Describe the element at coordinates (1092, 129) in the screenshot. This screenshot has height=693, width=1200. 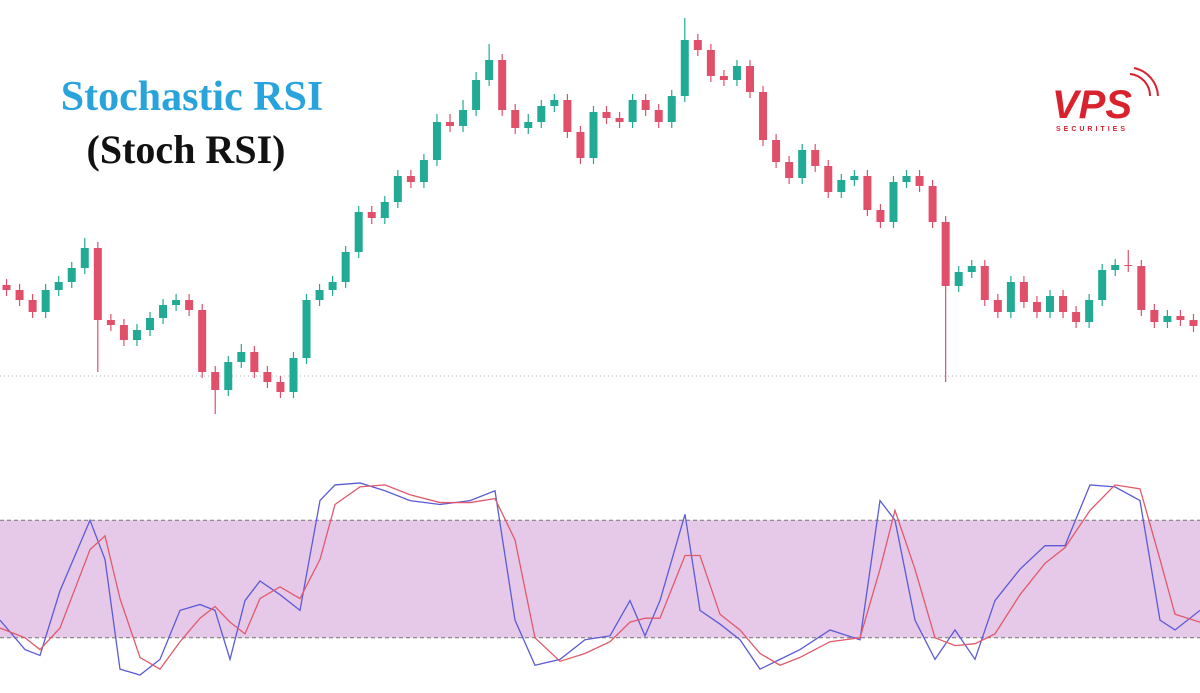
I see `logo-tagline: SECURITIES` at that location.